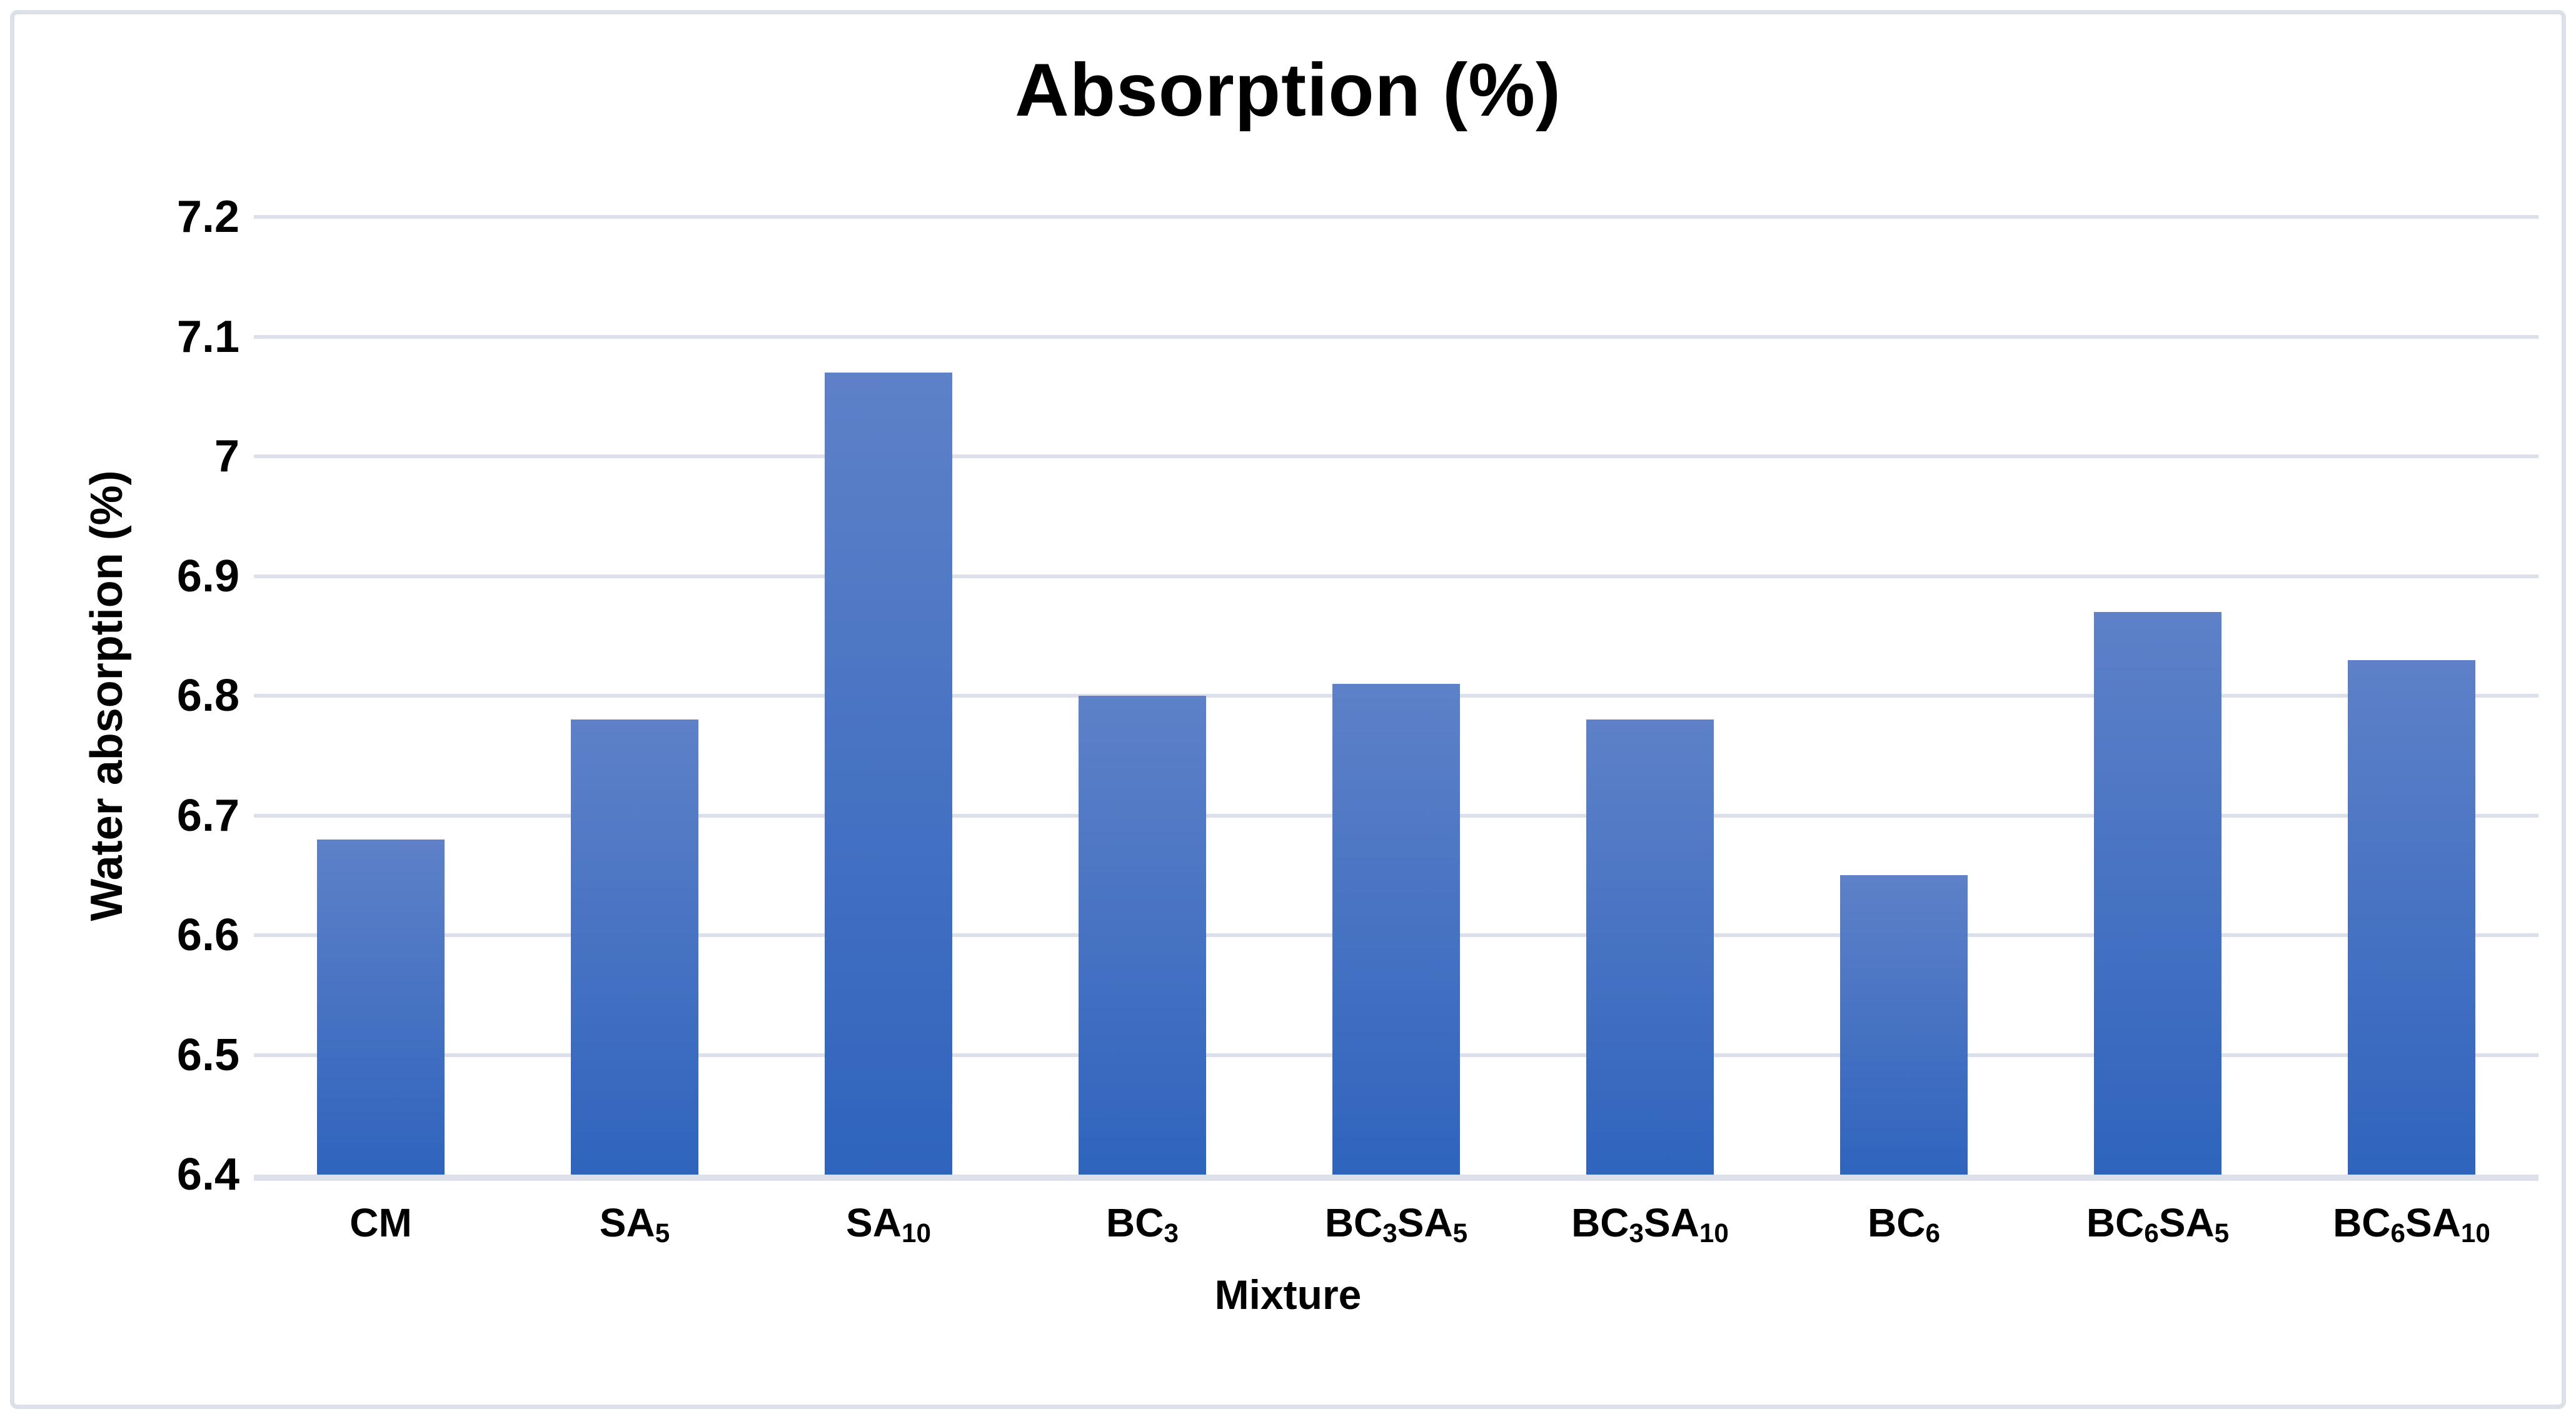 Image resolution: width=2576 pixels, height=1419 pixels. Describe the element at coordinates (207, 1175) in the screenshot. I see `y-tick-label-6.4: 6.4` at that location.